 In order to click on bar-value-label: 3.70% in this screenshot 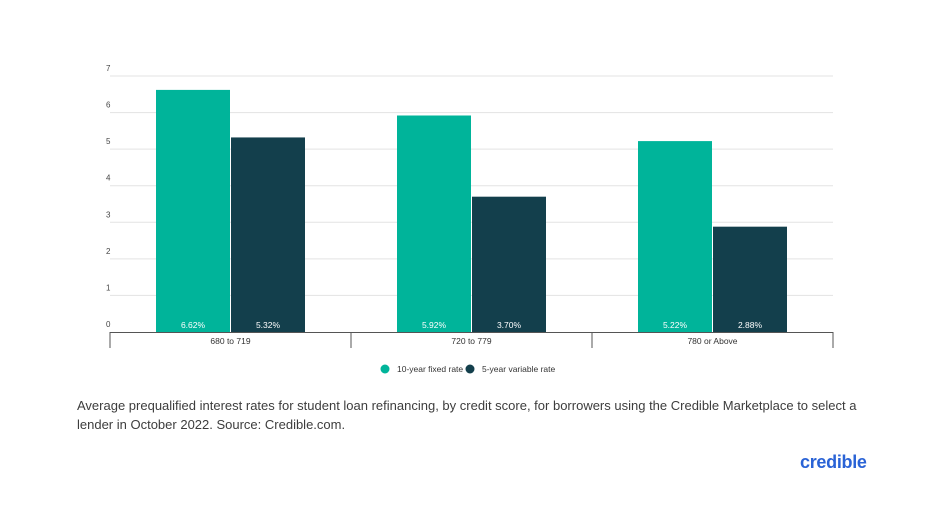, I will do `click(509, 325)`.